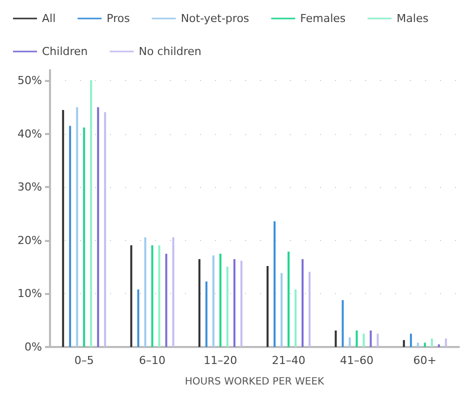 The width and height of the screenshot is (475, 400). What do you see at coordinates (118, 18) in the screenshot?
I see `legend-label: Pros` at bounding box center [118, 18].